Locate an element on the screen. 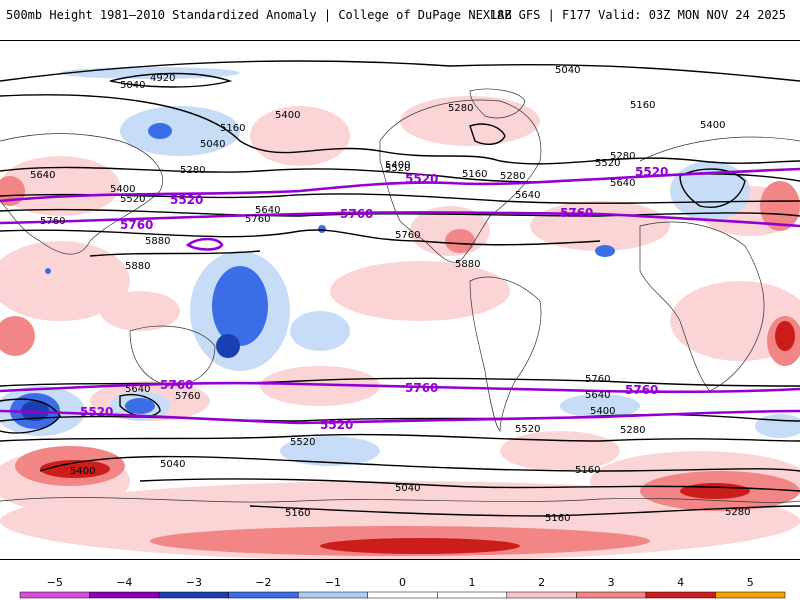 This screenshot has width=800, height=600. contour-label: 4920 is located at coordinates (162, 78).